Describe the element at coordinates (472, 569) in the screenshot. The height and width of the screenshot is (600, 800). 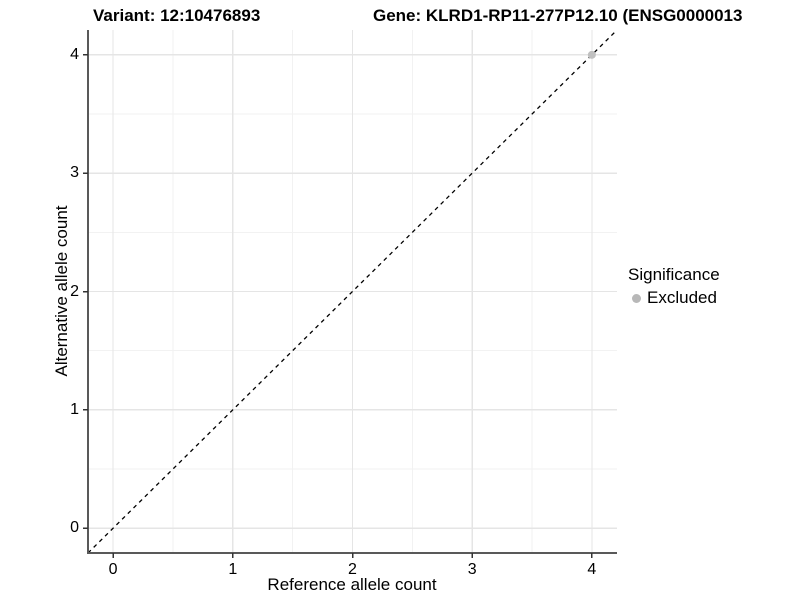
I see `x-tick-label: 3` at that location.